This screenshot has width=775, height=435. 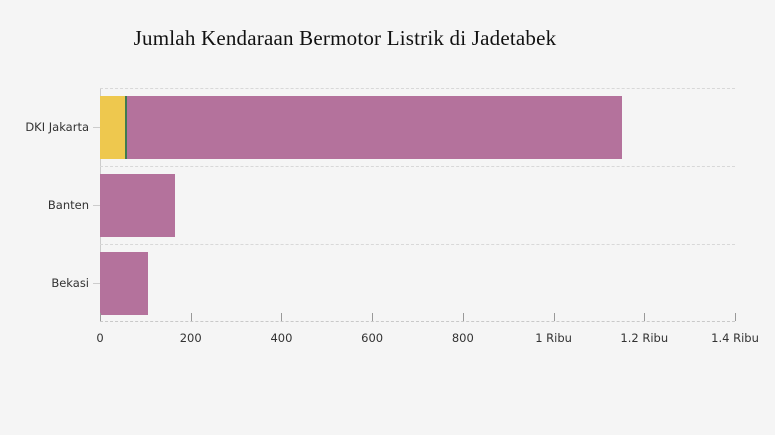 What do you see at coordinates (644, 338) in the screenshot?
I see `x-axis-tick-label: 1.2 Ribu` at bounding box center [644, 338].